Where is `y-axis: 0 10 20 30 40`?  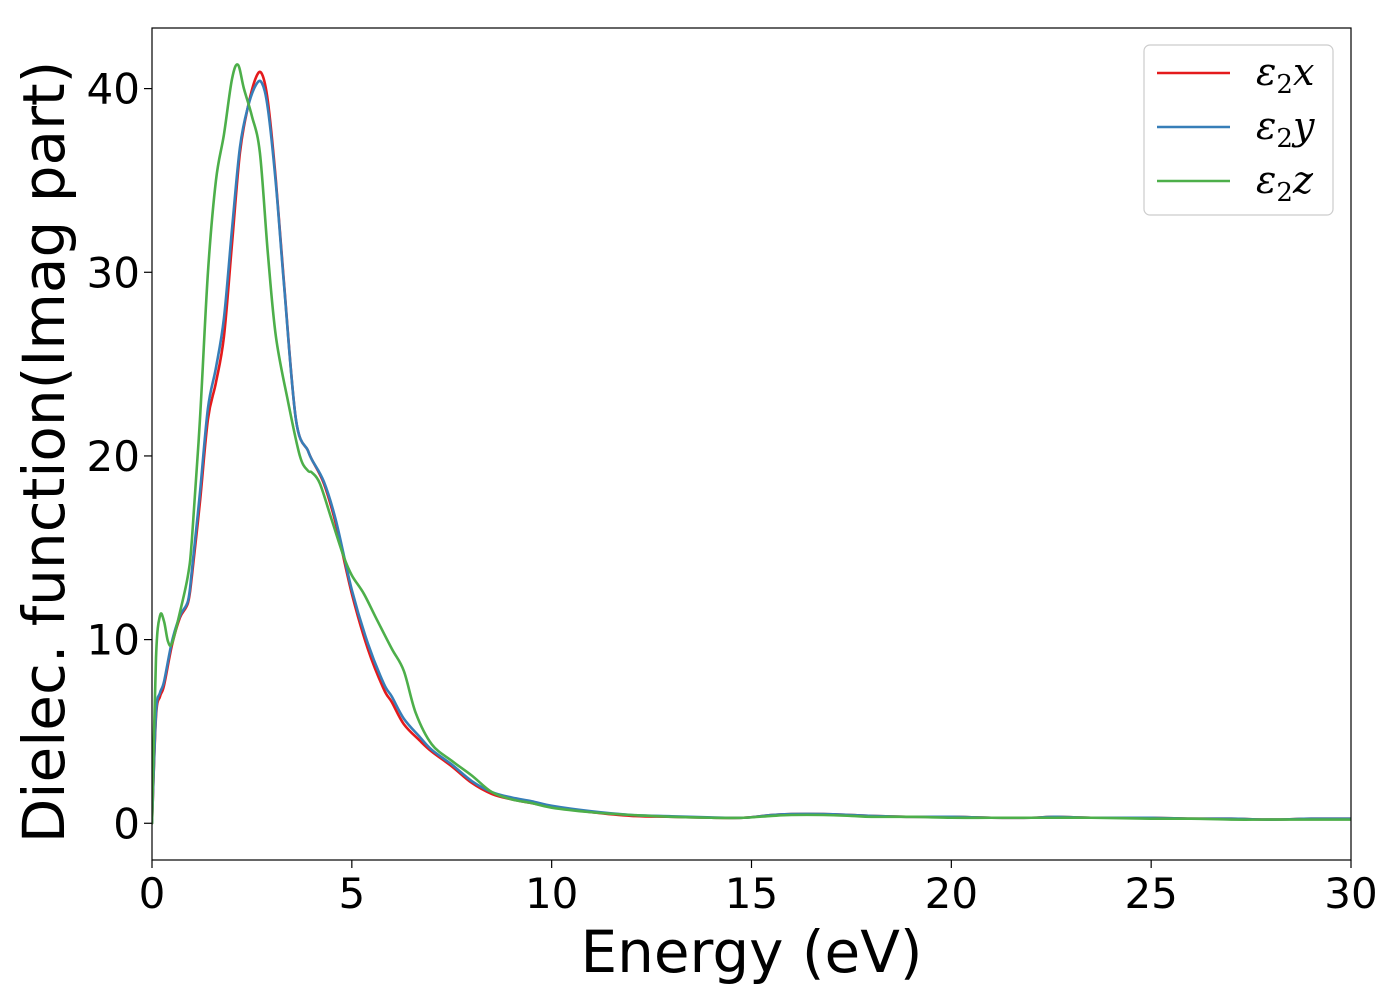
y-axis: 0 10 20 30 40 is located at coordinates (119, 456).